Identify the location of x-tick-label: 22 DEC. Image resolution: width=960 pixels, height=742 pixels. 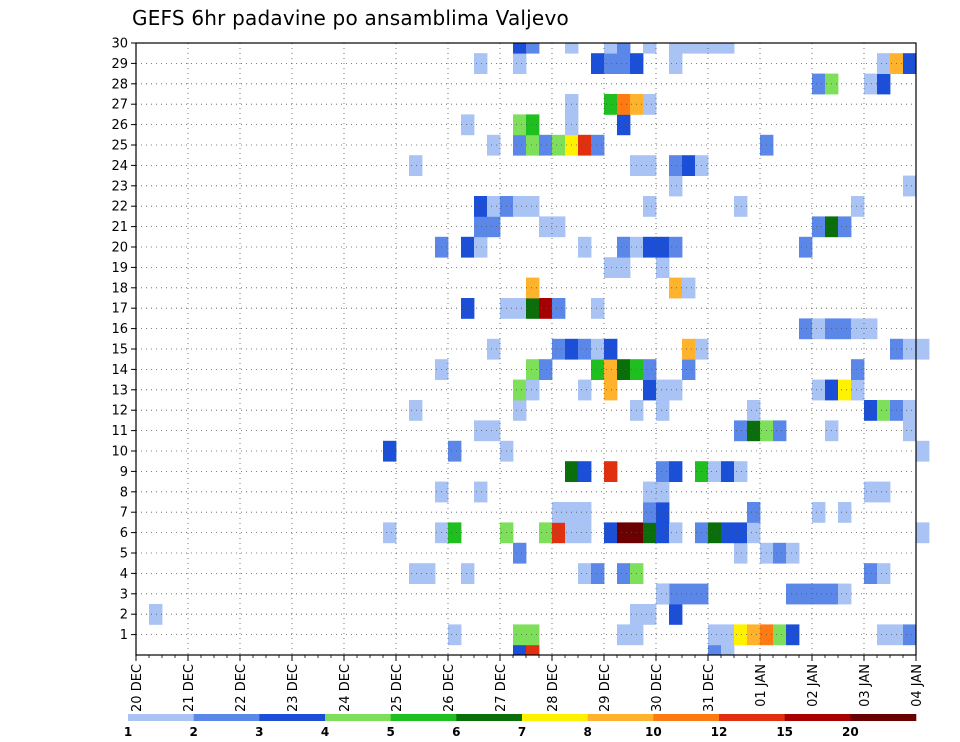
(241, 688).